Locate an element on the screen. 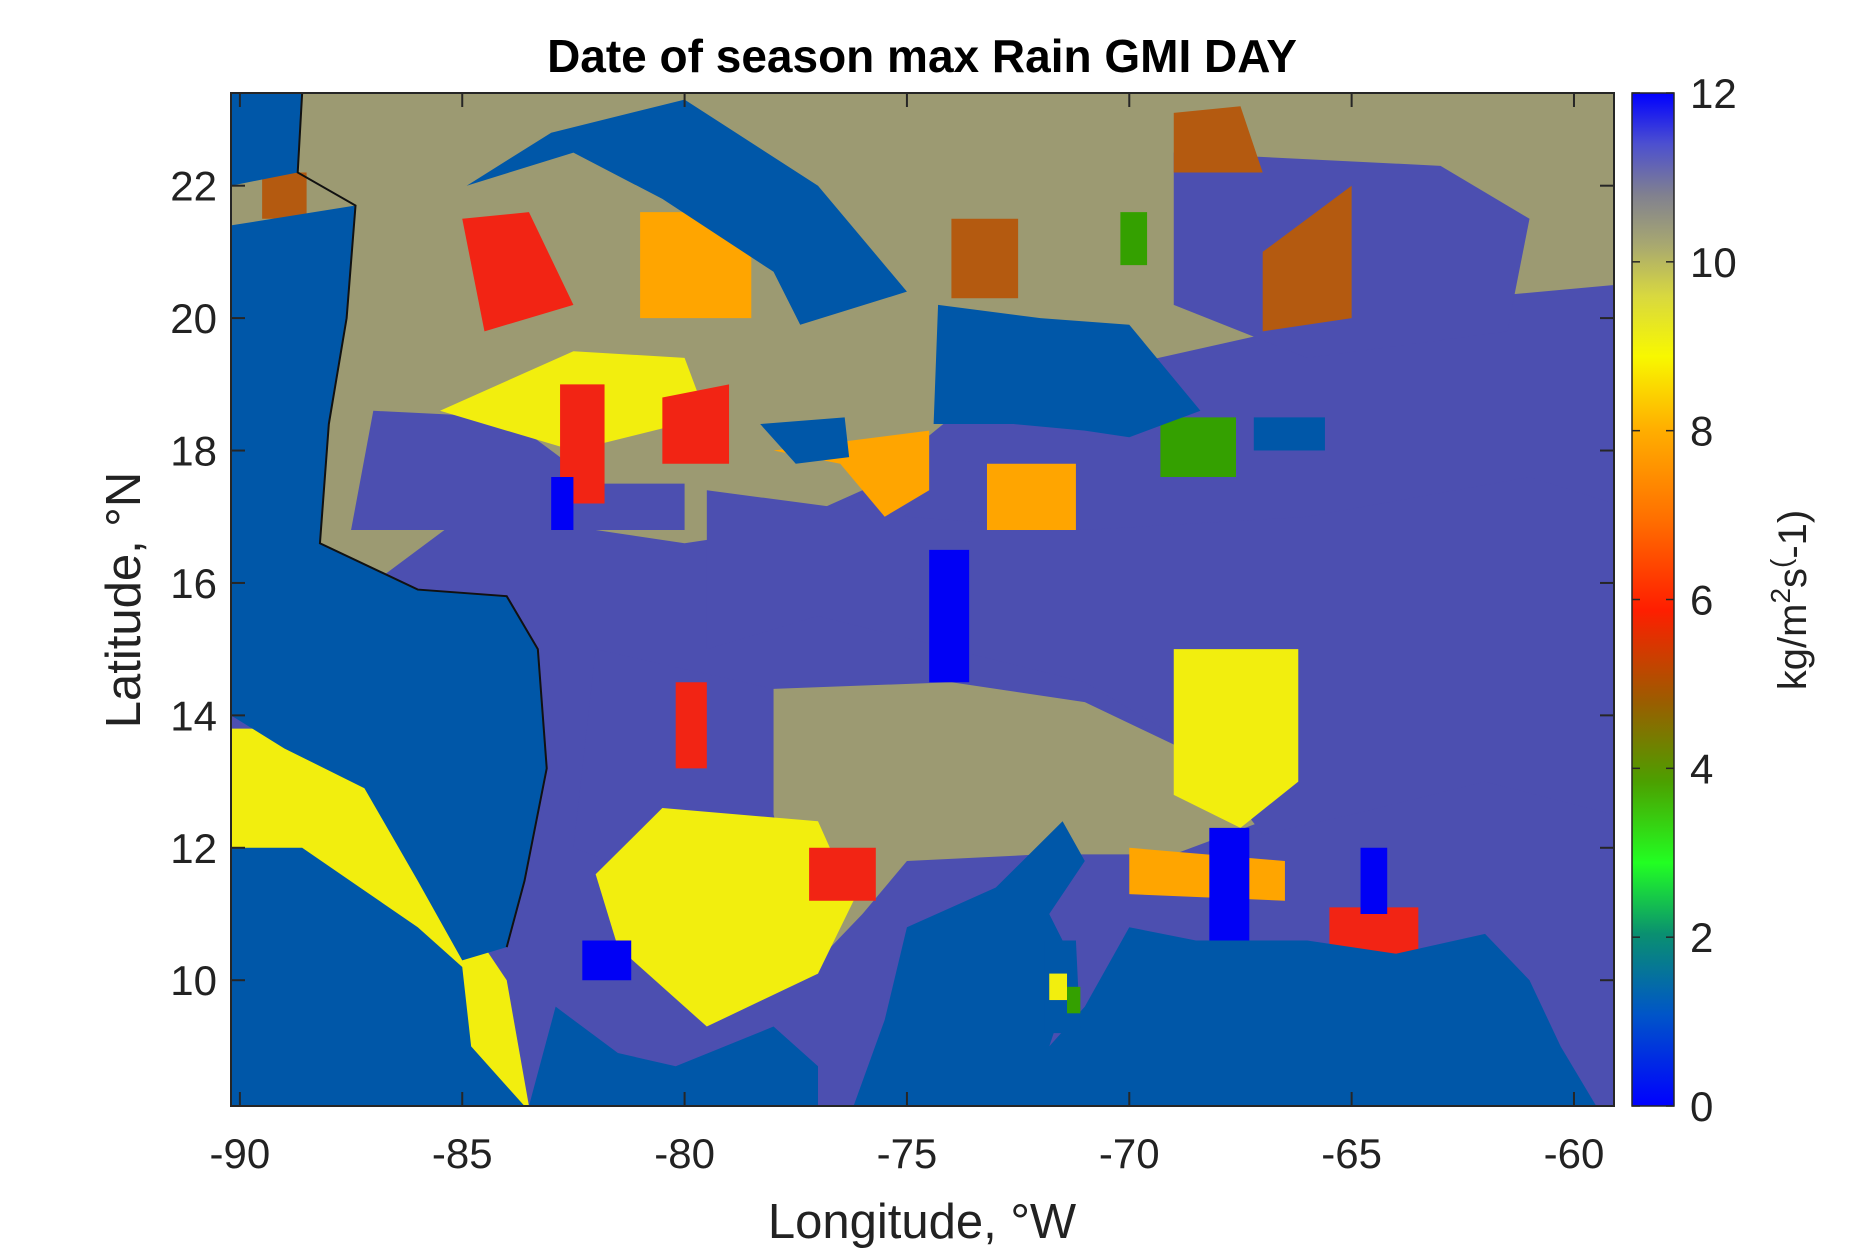 The width and height of the screenshot is (1875, 1250). region-ocean-west is located at coordinates (389, 583).